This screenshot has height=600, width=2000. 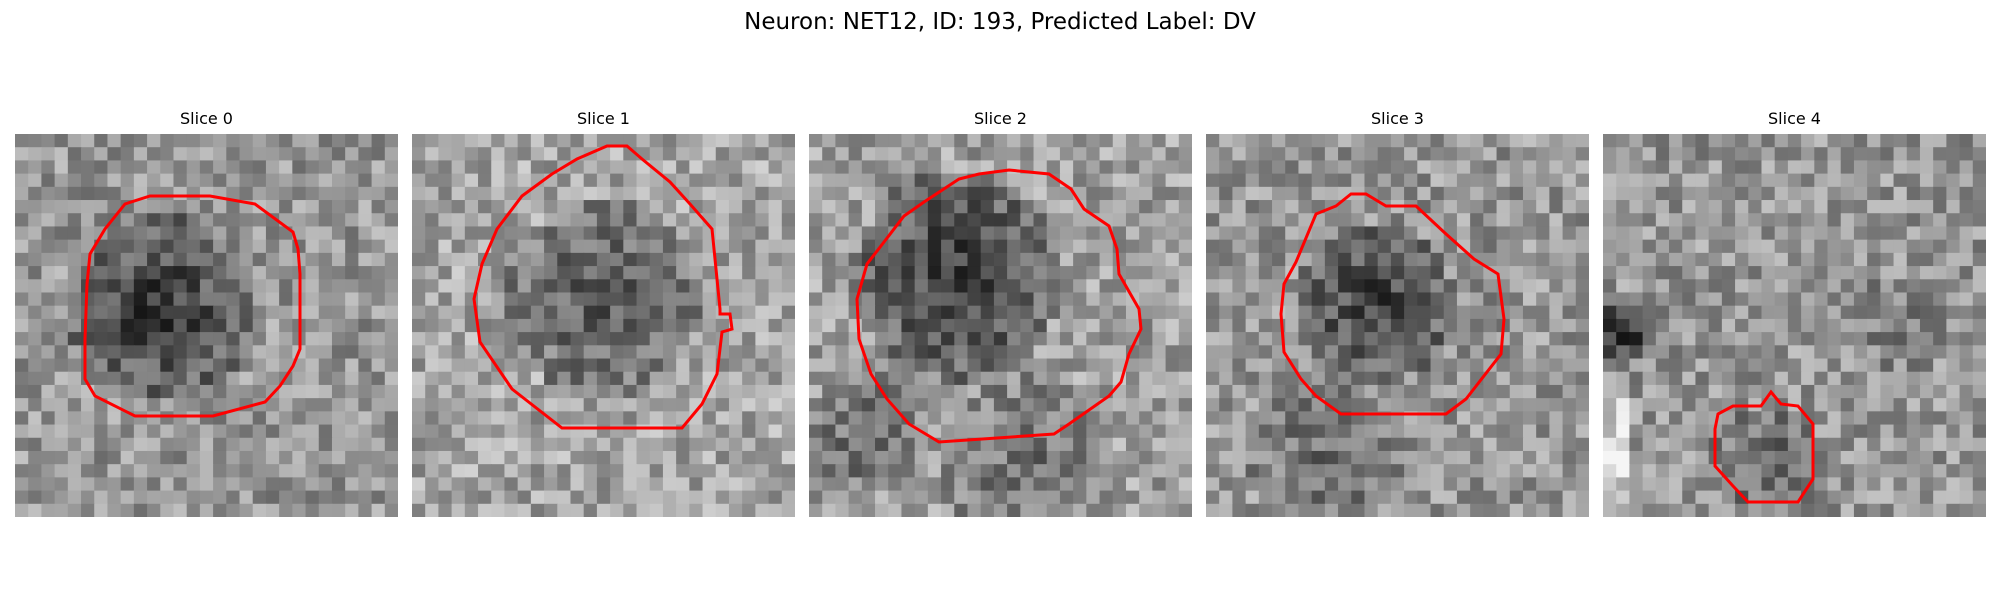 I want to click on panel-title-slice-4: Slice 4, so click(x=1794, y=118).